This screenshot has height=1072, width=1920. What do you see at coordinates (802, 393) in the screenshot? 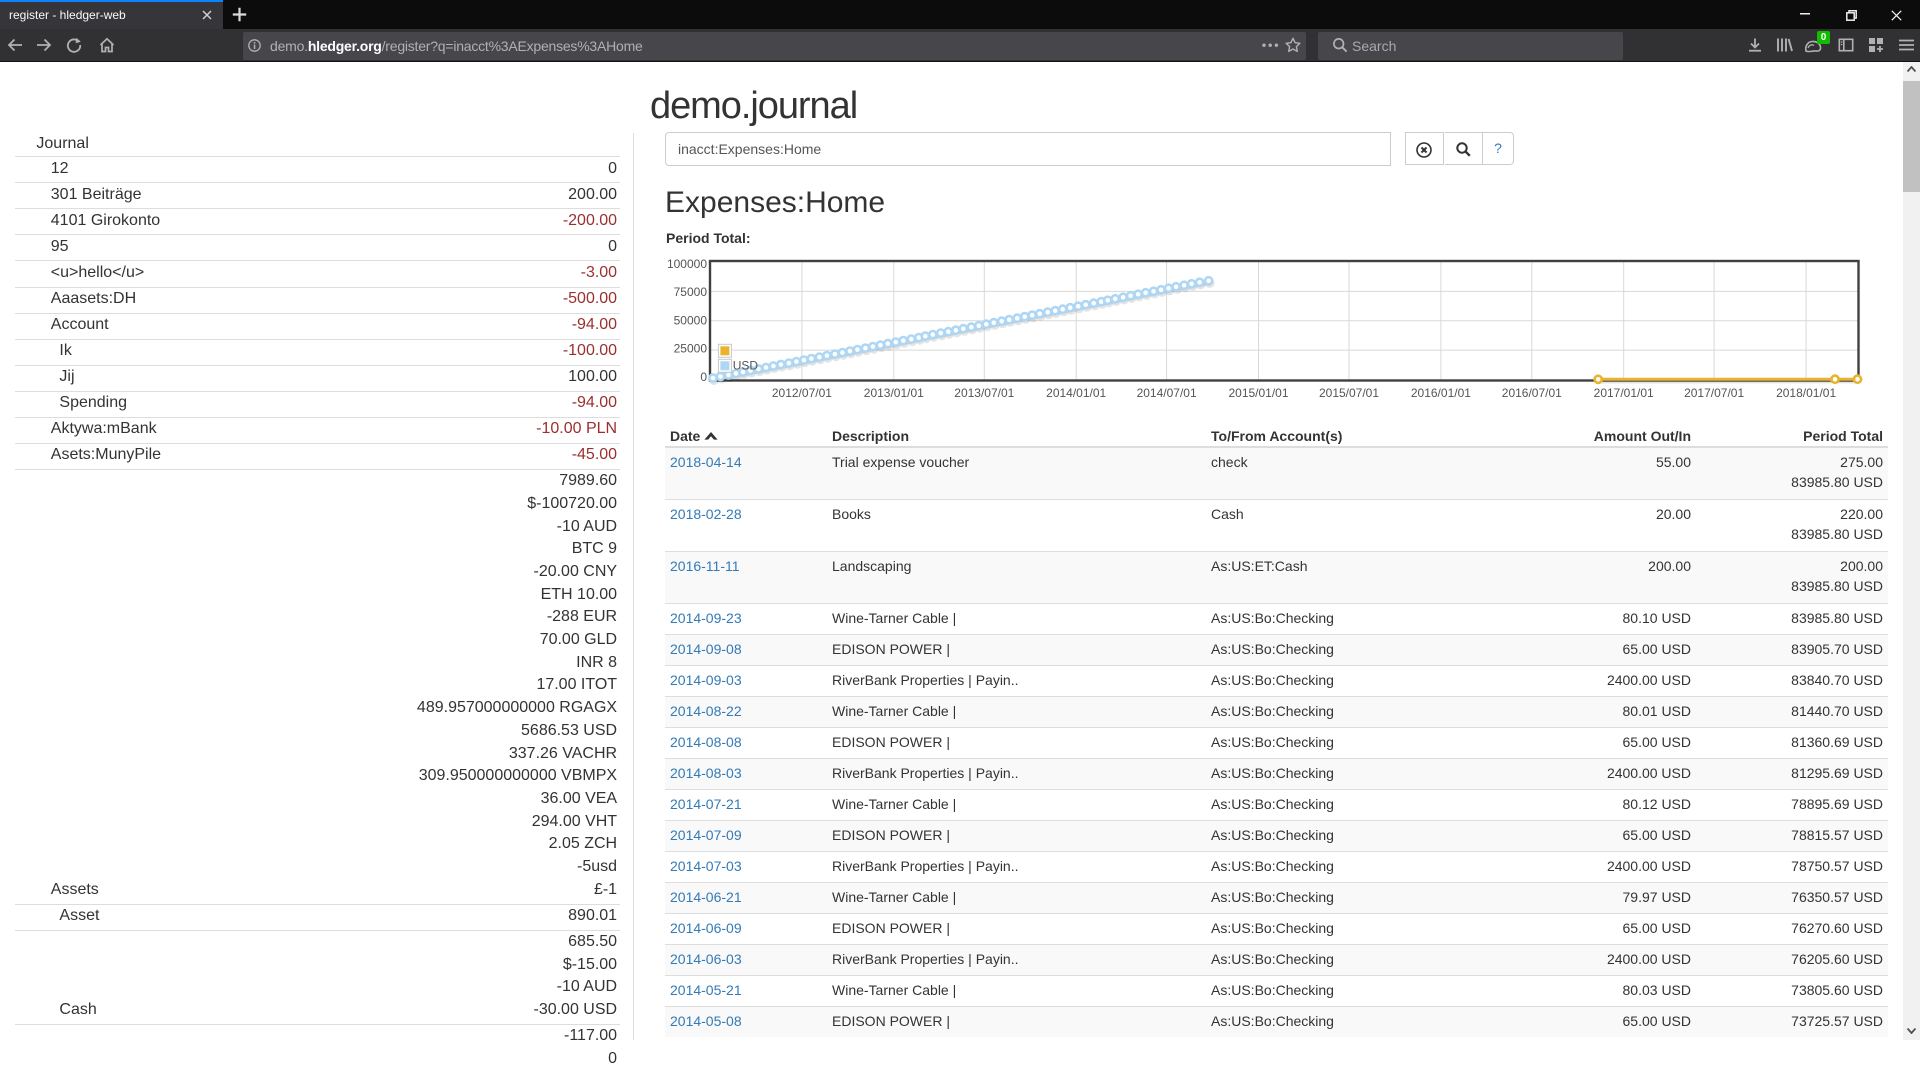
I see `svg-text: 2012/07/01` at bounding box center [802, 393].